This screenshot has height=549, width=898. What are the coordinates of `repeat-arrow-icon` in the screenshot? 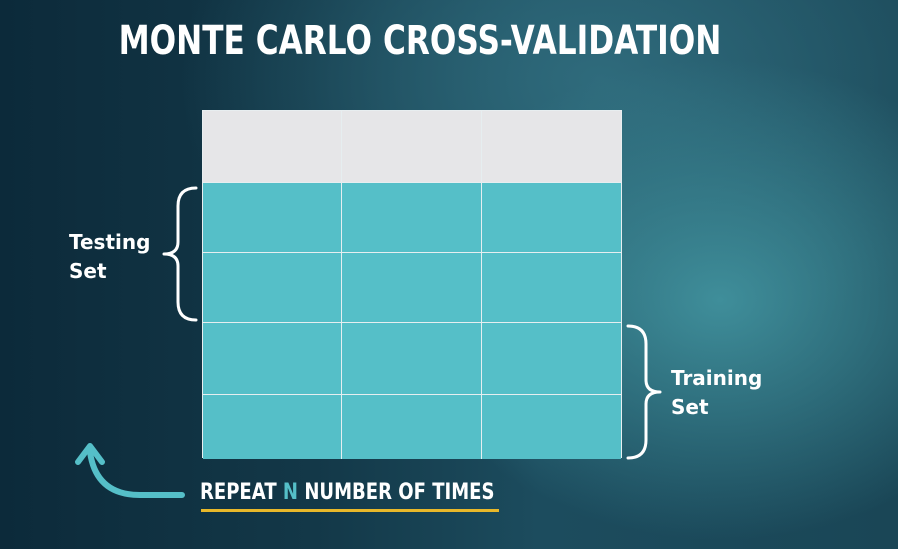 It's located at (130, 470).